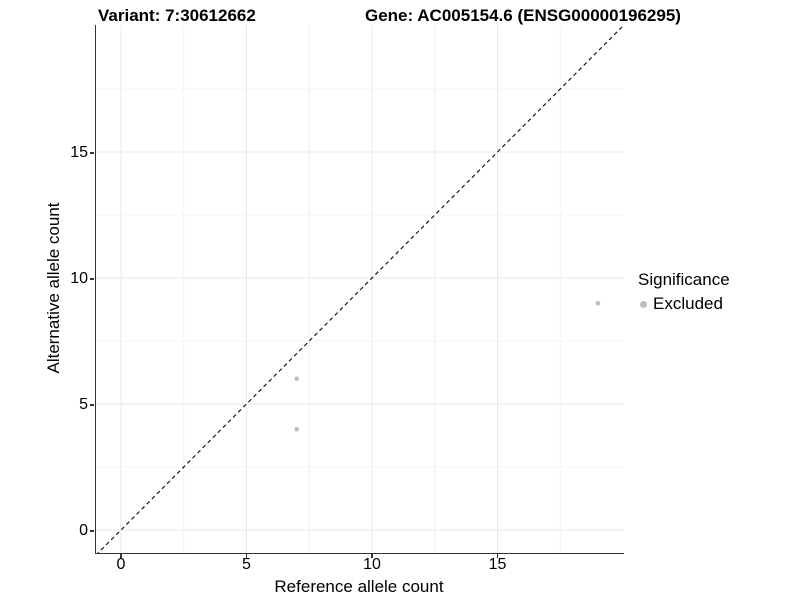 This screenshot has height=600, width=800. I want to click on x-tick-label: 0, so click(121, 564).